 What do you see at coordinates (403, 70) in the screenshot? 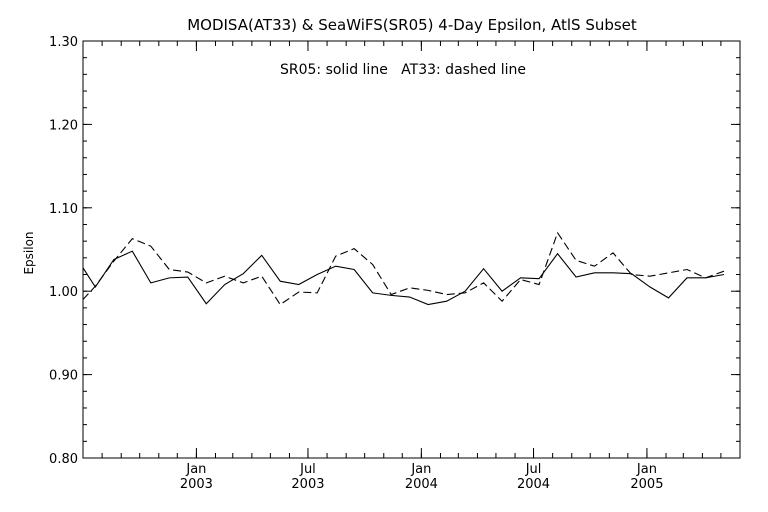
I see `line-style-annotation: SR05: solid line AT33: dashed line` at bounding box center [403, 70].